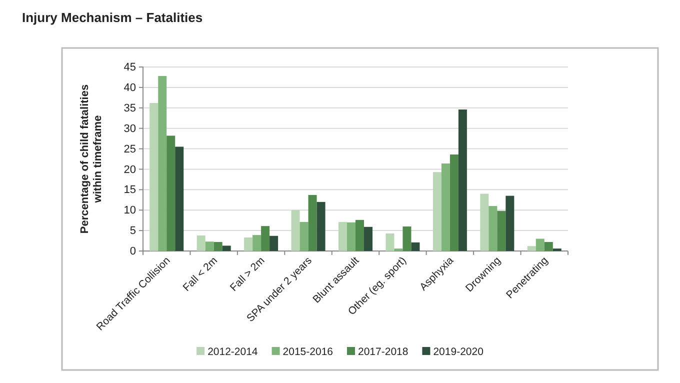 Image resolution: width=680 pixels, height=383 pixels. What do you see at coordinates (200, 274) in the screenshot?
I see `x-tick-label: Fall < 2m` at bounding box center [200, 274].